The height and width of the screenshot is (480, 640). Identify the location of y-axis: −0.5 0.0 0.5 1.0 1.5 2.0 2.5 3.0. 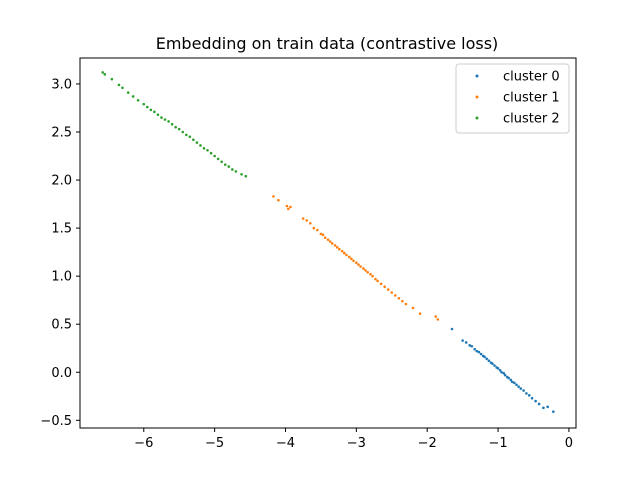
(60, 253).